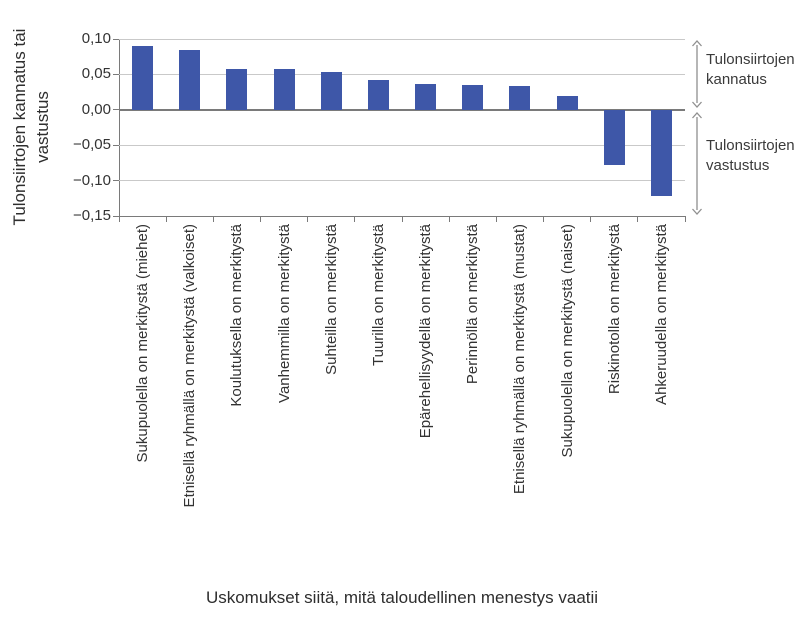  I want to click on x-category-label: Koulutuksella on merkitystä, so click(237, 315).